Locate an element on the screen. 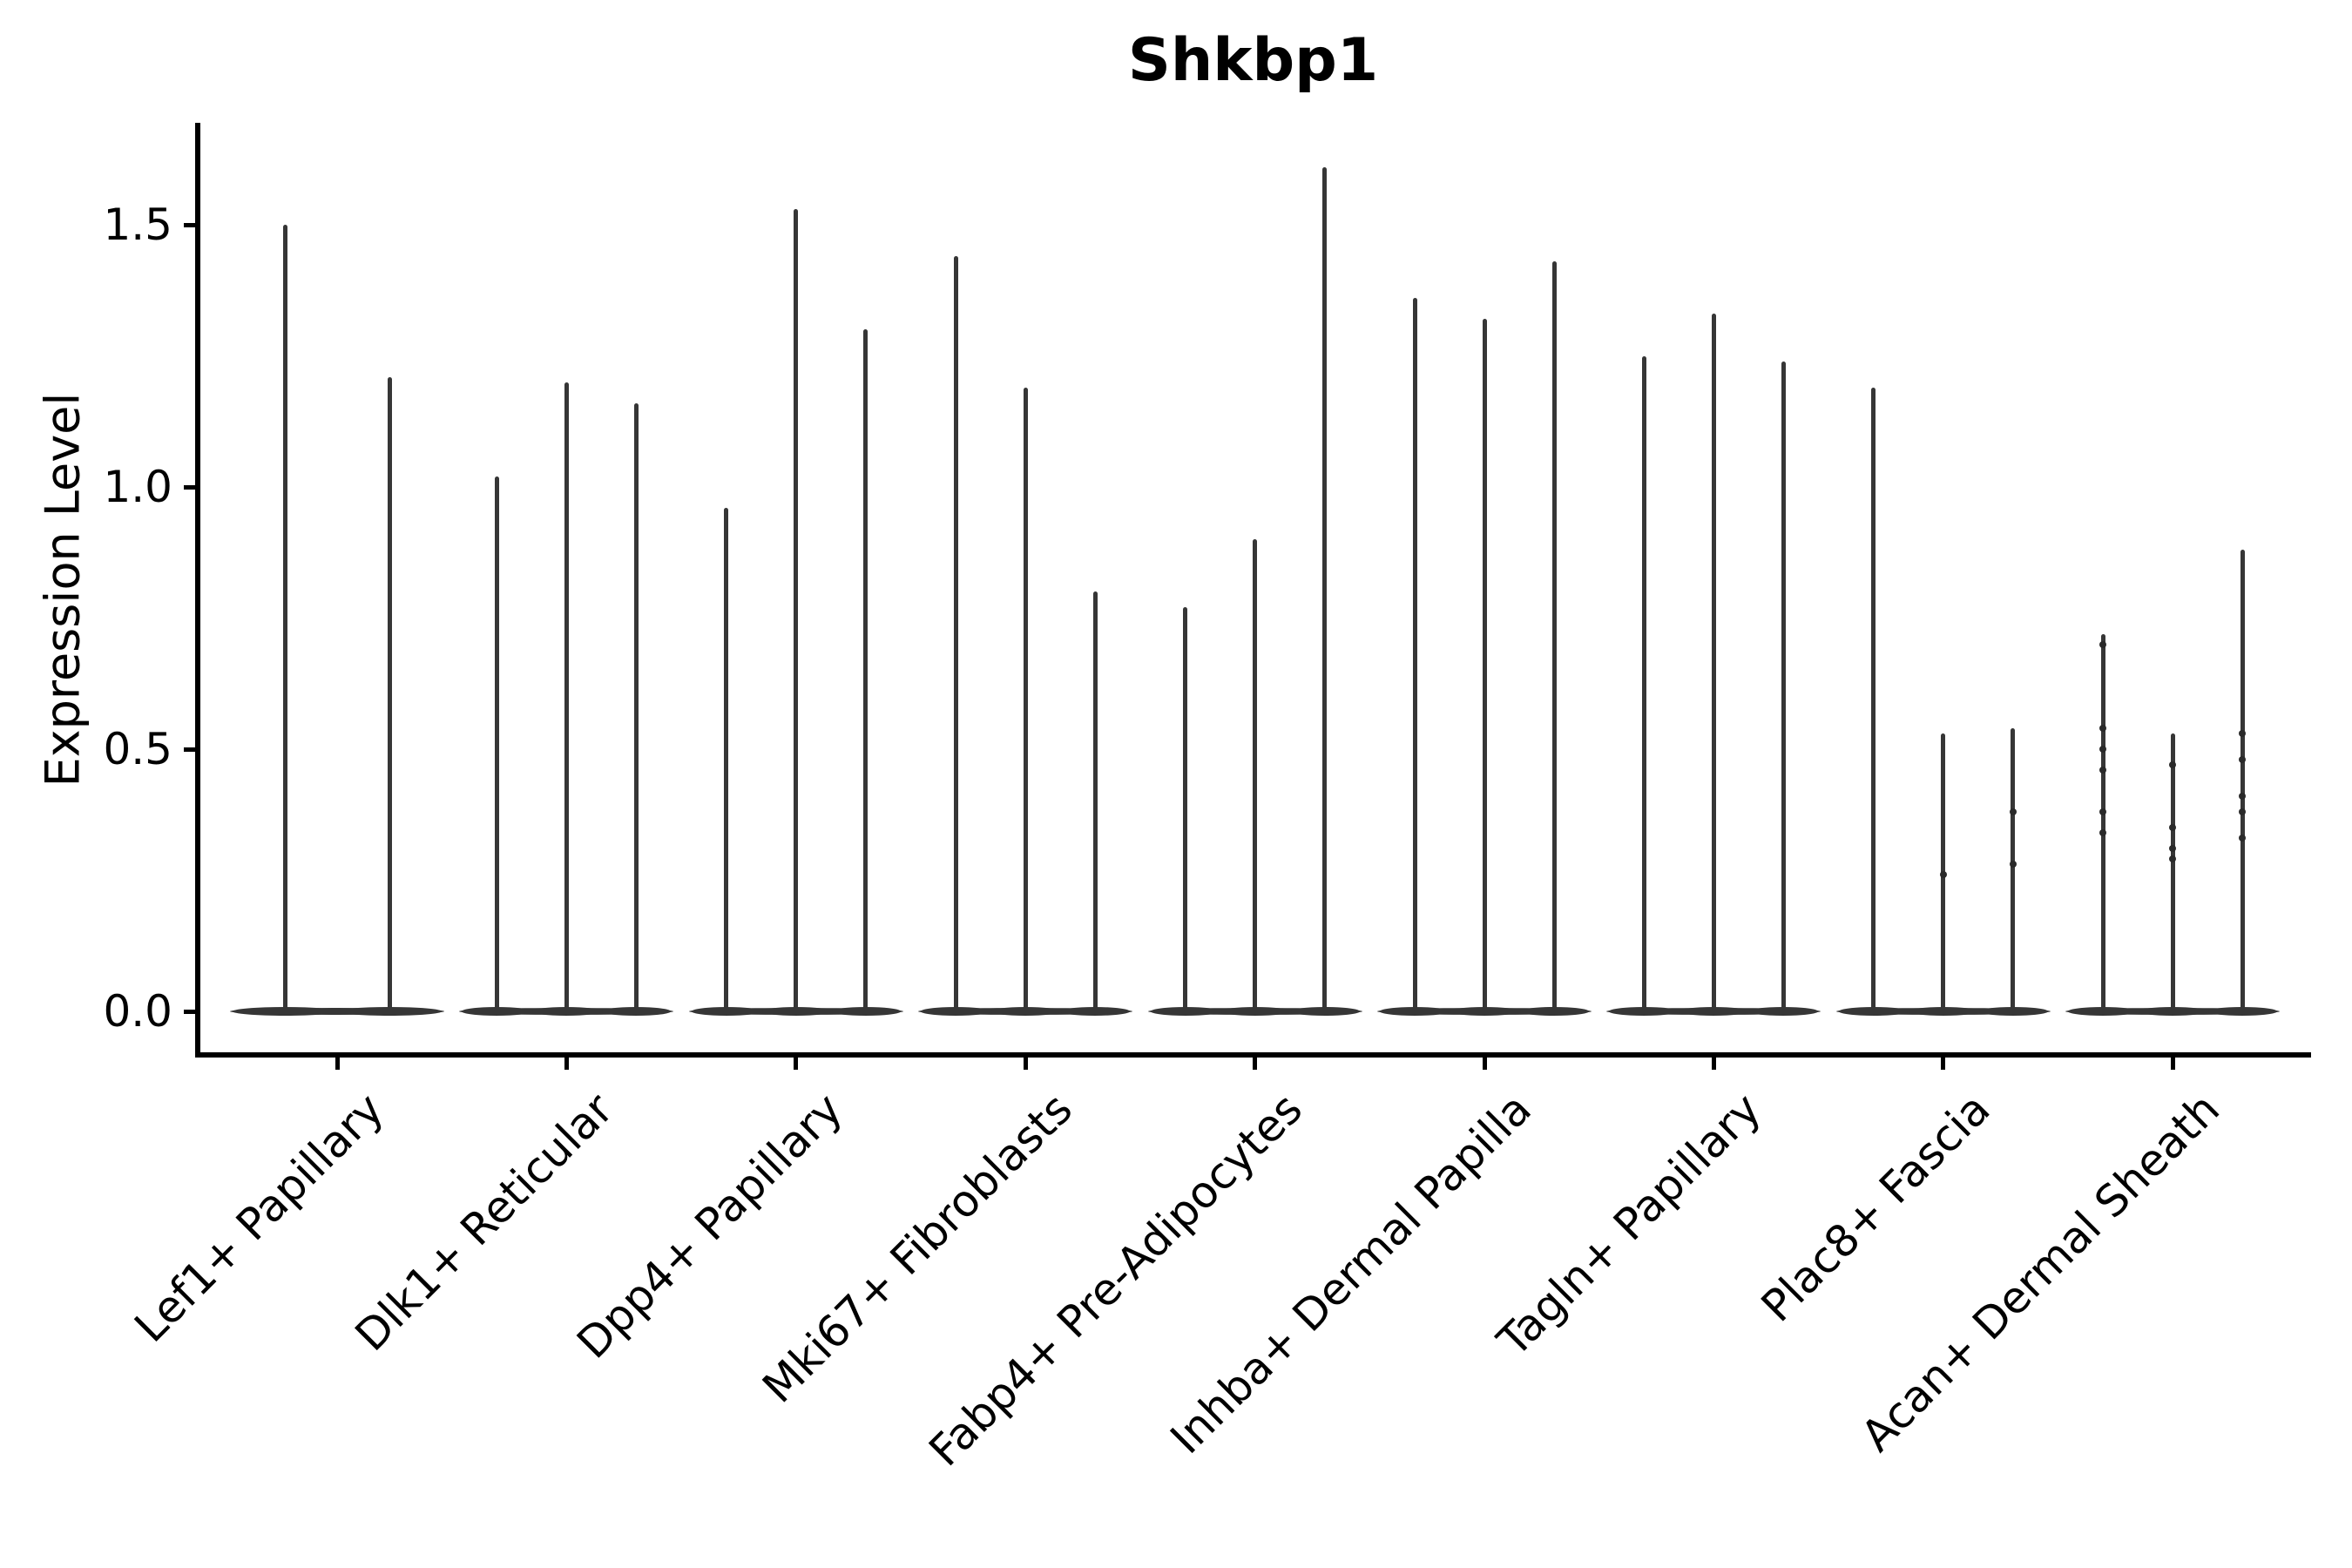 The image size is (2352, 1568). x-axis-spine is located at coordinates (1253, 1055).